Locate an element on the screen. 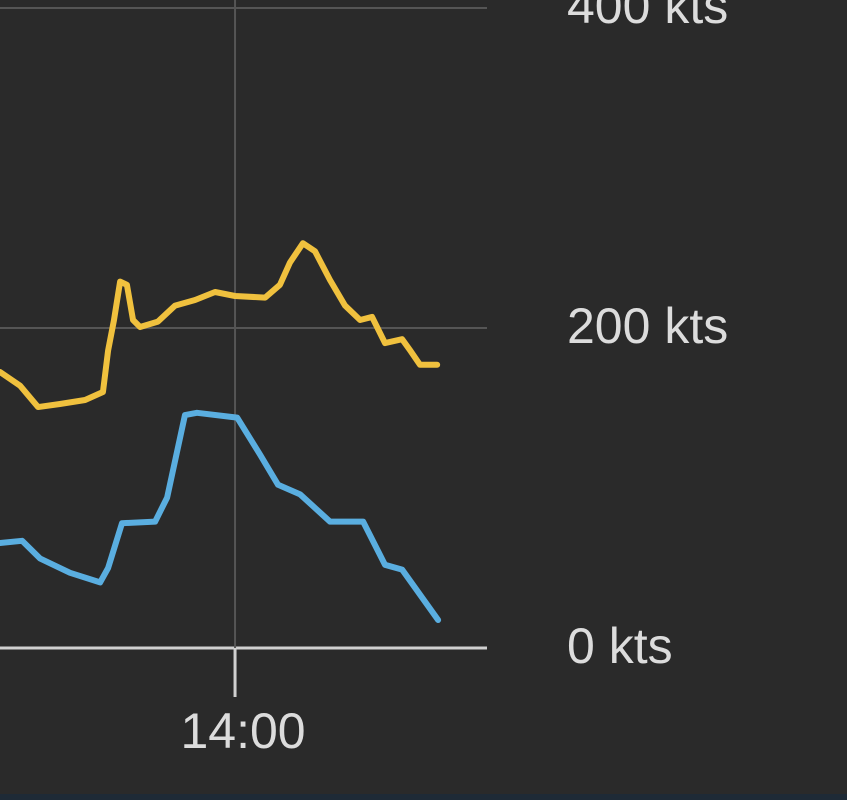  x-tick-label: 14:00 is located at coordinates (242, 731).